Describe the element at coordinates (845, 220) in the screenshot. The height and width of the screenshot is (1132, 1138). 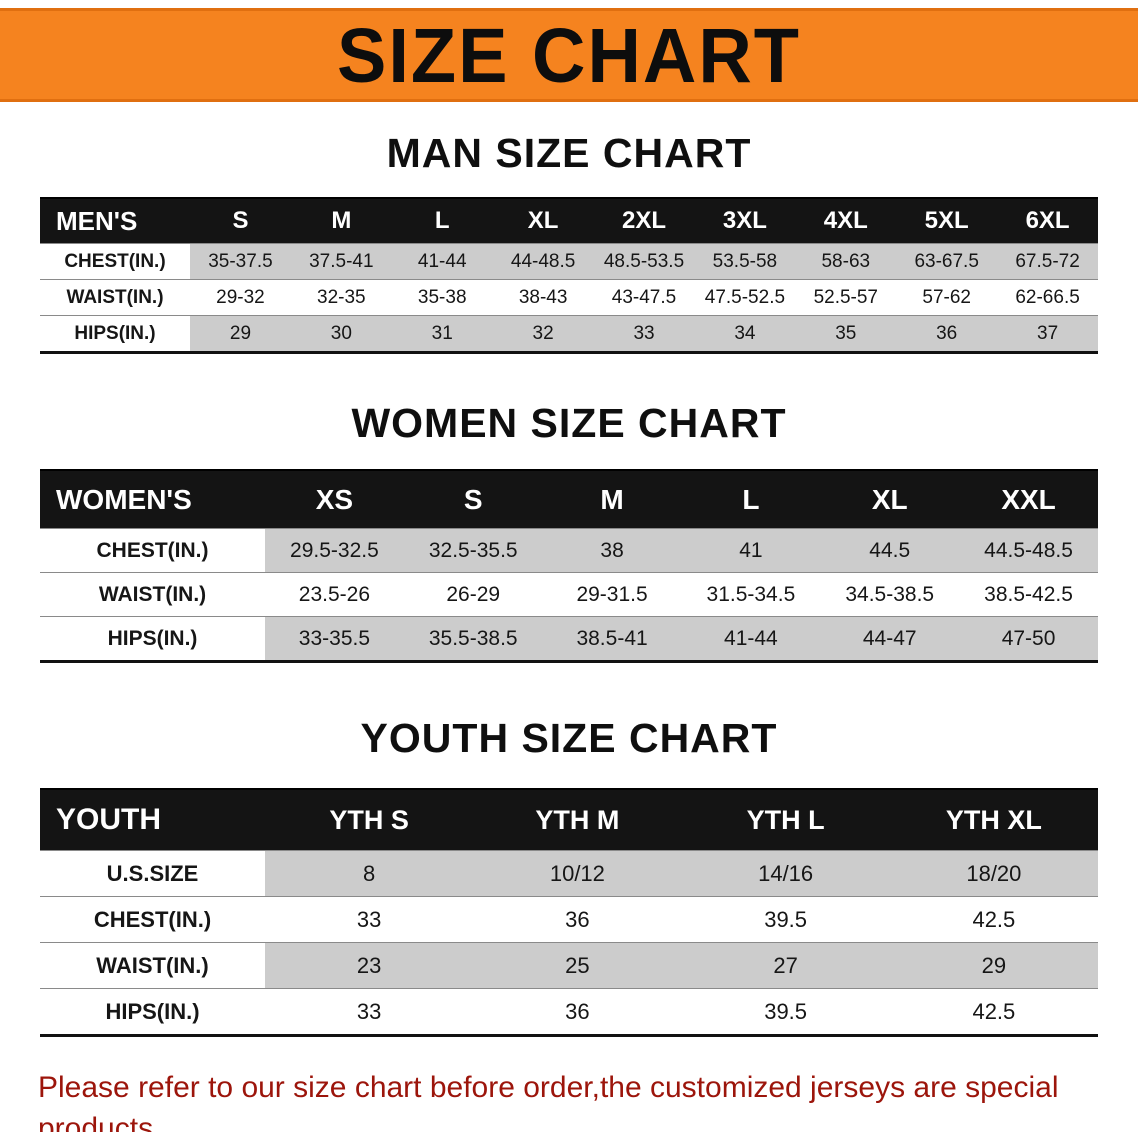
I see `column-header: 4XL` at that location.